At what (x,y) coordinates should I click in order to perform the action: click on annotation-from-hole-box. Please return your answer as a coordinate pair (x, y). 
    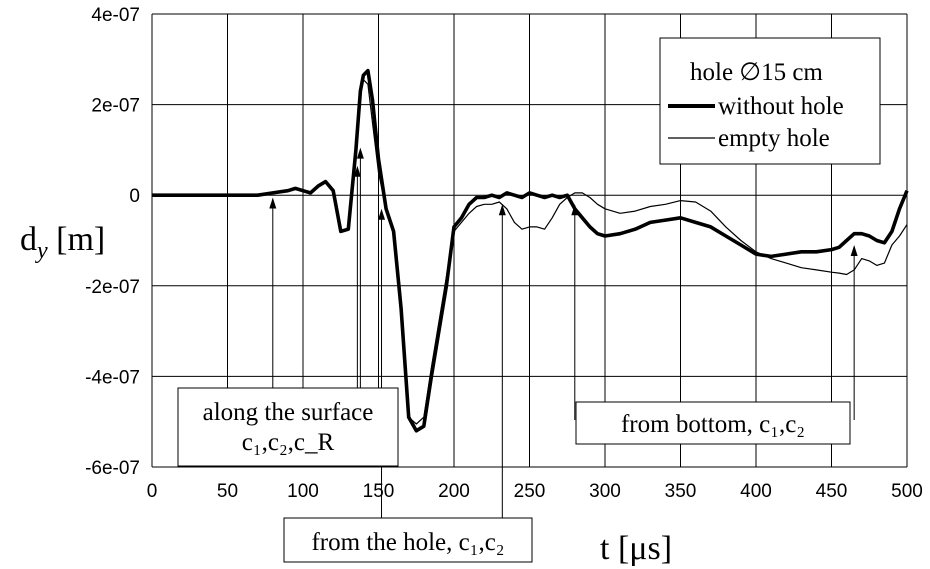
    Looking at the image, I should click on (408, 540).